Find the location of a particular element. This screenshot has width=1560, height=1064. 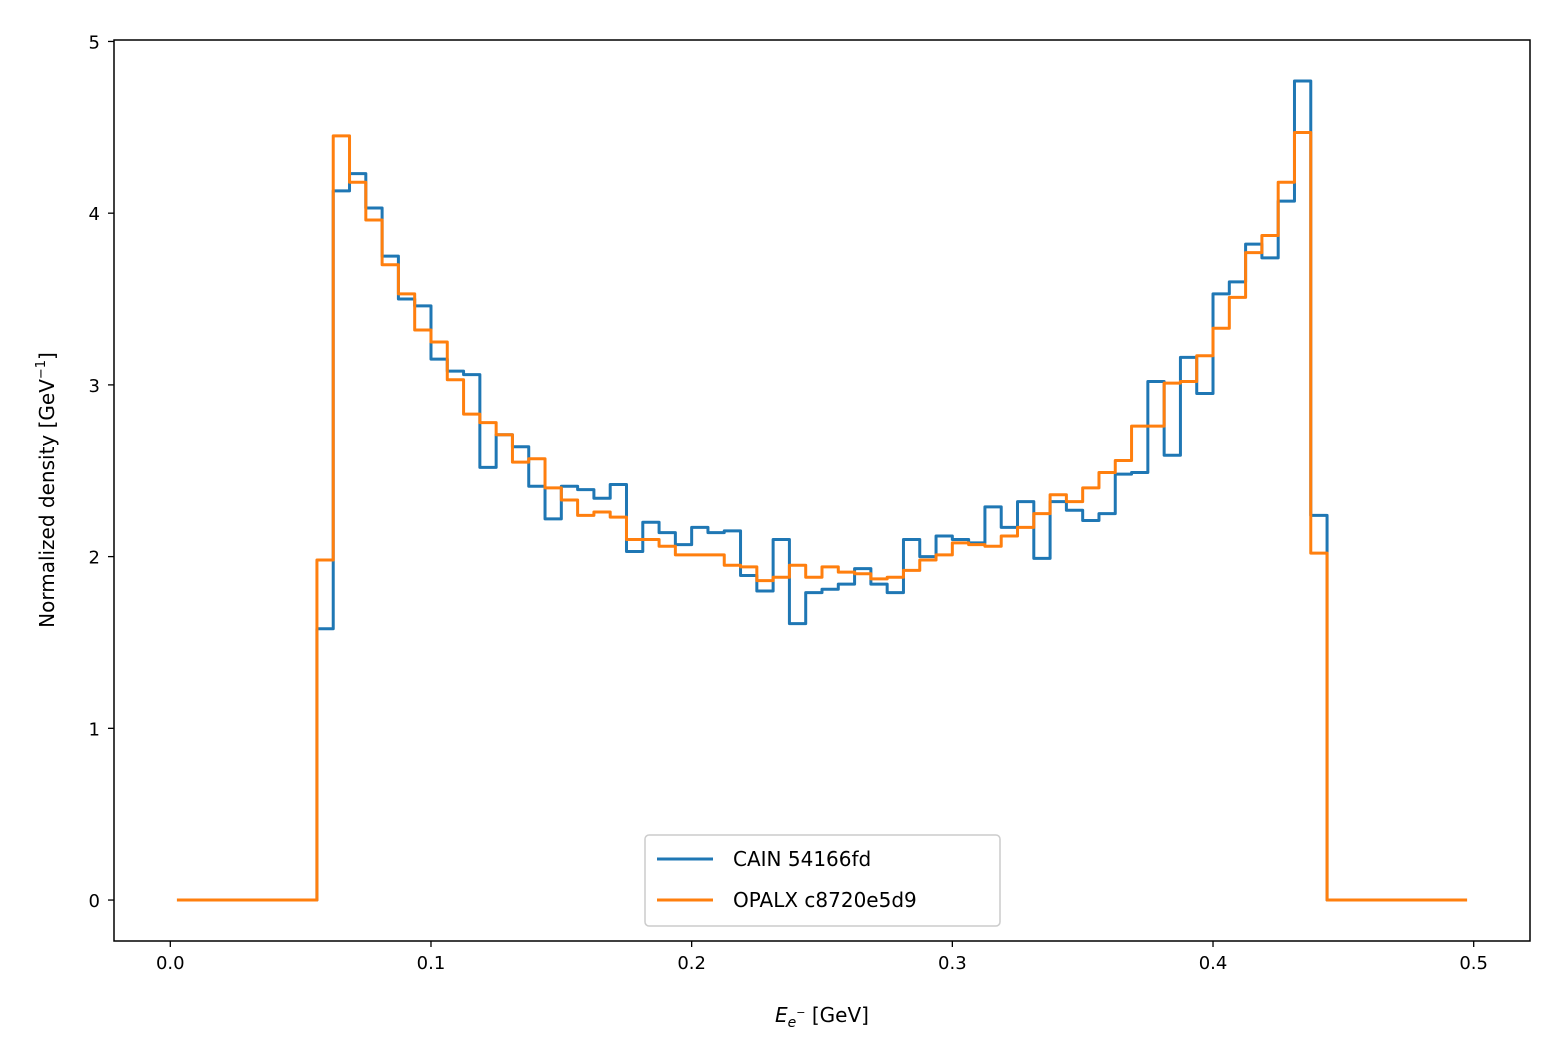

x-tick-label: 0.4 is located at coordinates (1213, 963).